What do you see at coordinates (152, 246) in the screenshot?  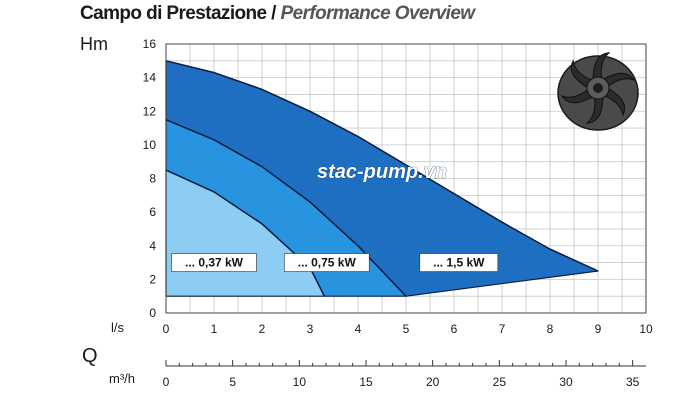 I see `y-tick-label: 4` at bounding box center [152, 246].